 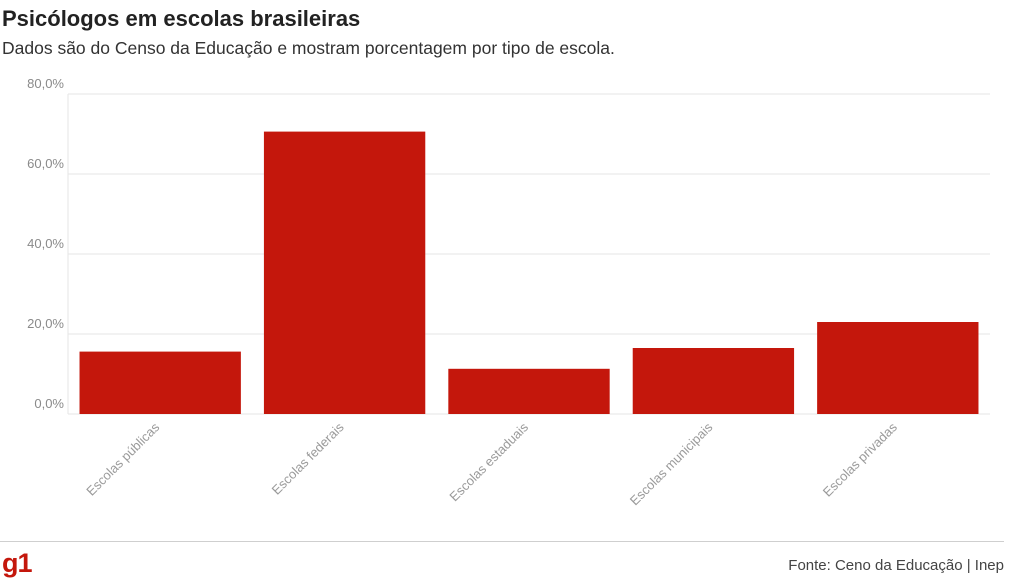 What do you see at coordinates (502, 541) in the screenshot?
I see `footer-divider` at bounding box center [502, 541].